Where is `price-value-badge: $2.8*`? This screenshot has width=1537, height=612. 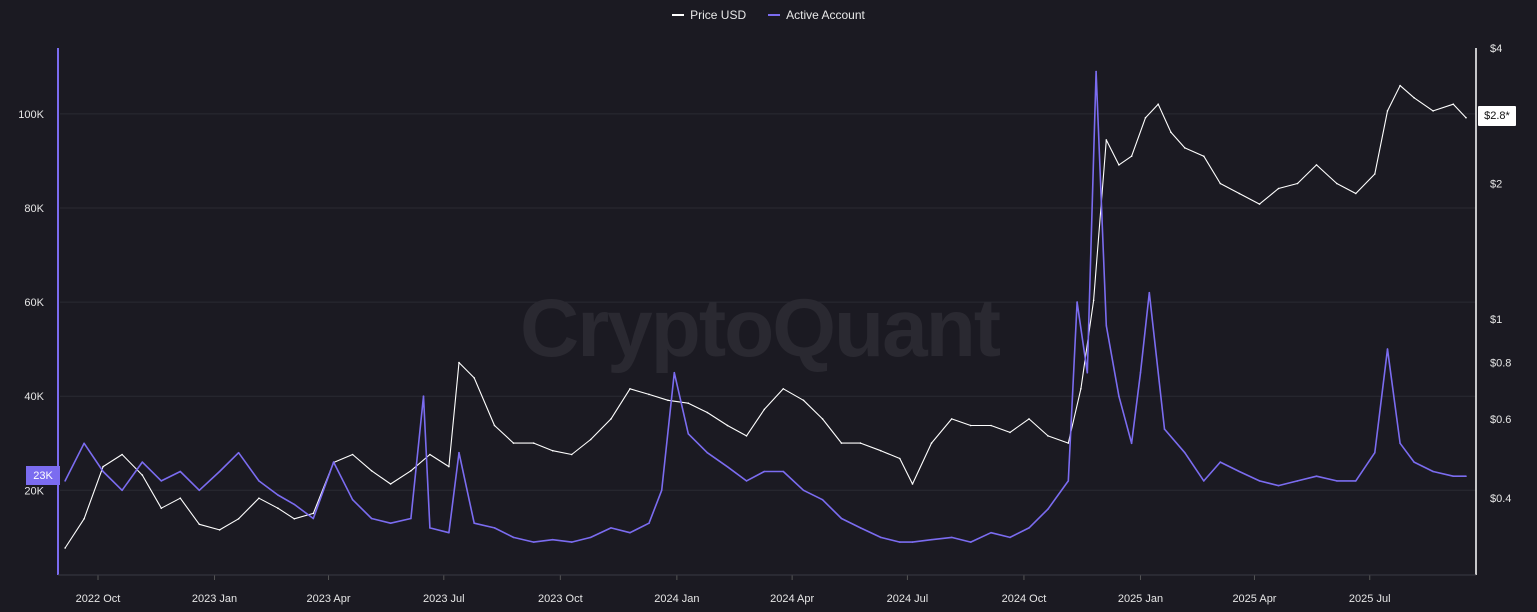
price-value-badge: $2.8* is located at coordinates (1497, 116).